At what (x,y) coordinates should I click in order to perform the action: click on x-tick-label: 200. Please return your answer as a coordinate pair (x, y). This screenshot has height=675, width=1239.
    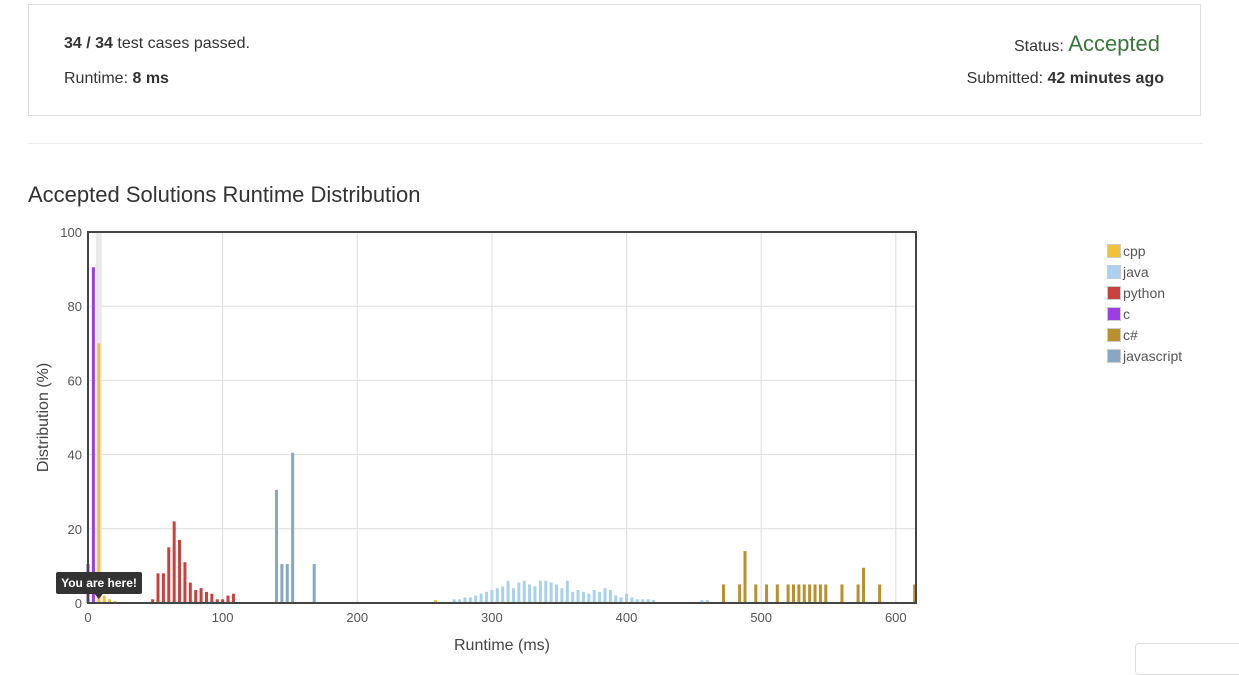
    Looking at the image, I should click on (357, 617).